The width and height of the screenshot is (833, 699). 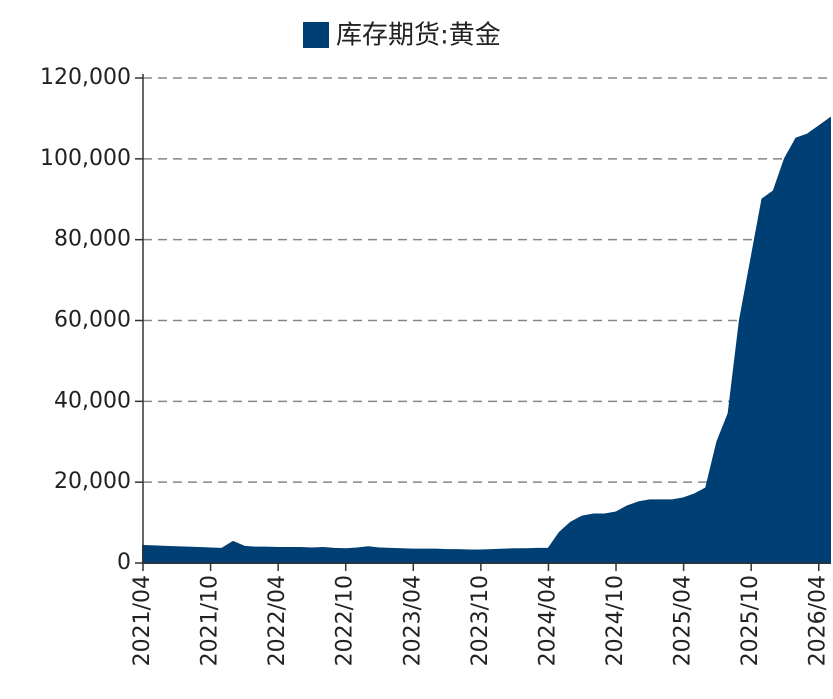 I want to click on x-tick-label: 2025/04, so click(x=683, y=620).